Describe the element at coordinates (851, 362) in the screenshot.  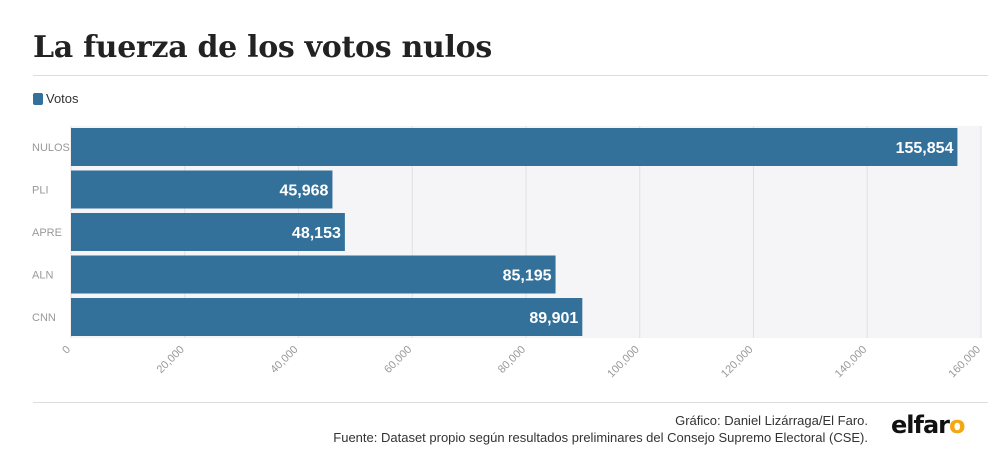
I see `x-tick-label: 140,000` at that location.